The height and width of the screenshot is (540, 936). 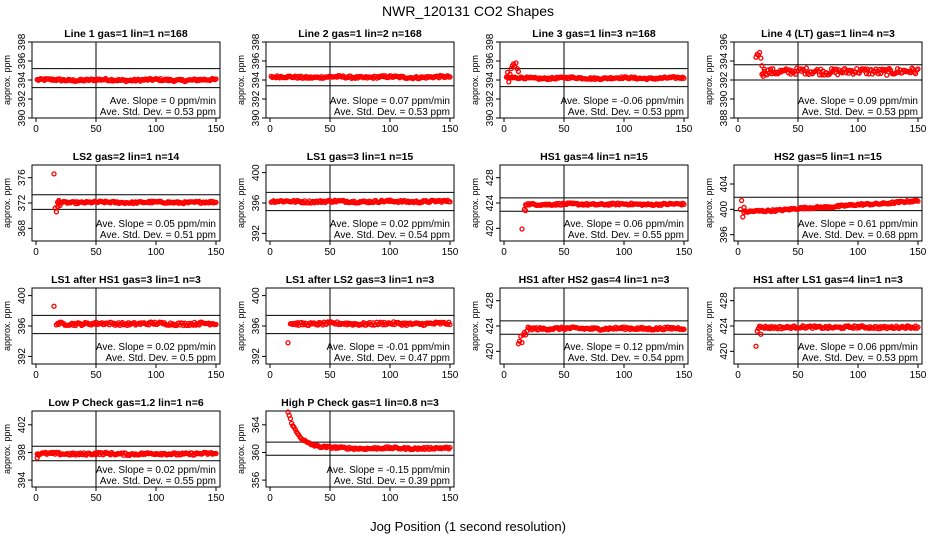 I want to click on panel-title: Line 1 gas=1 lin=1 n=168, so click(x=126, y=34).